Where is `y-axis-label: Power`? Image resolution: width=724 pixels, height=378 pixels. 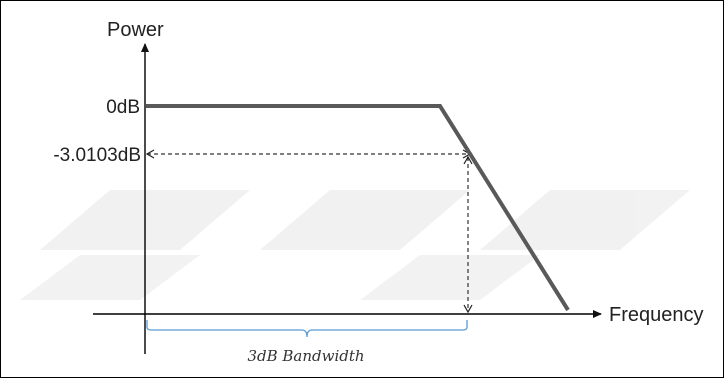
y-axis-label: Power is located at coordinates (135, 30).